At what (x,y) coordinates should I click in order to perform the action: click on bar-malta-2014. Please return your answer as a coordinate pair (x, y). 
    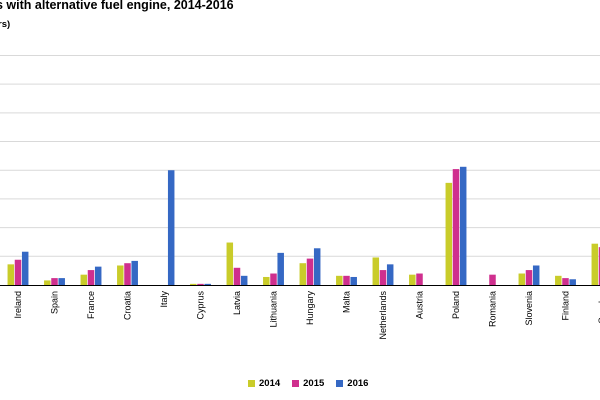
    Looking at the image, I should click on (339, 280).